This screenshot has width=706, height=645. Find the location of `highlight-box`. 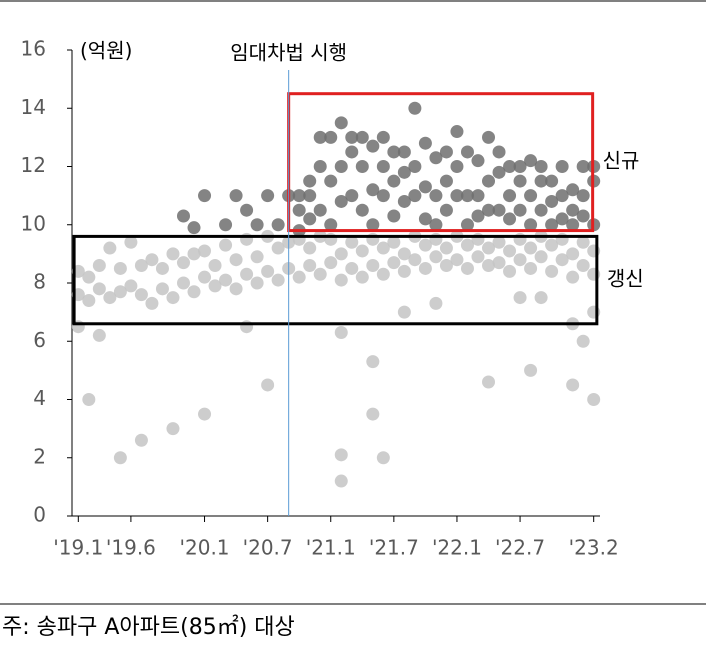

highlight-box is located at coordinates (335, 280).